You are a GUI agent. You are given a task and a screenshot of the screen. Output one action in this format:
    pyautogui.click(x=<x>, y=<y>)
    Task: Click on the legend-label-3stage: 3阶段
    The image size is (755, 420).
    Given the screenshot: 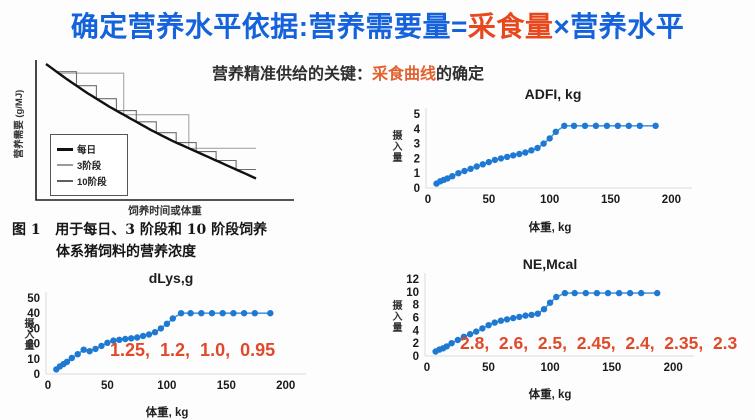 What is the action you would take?
    pyautogui.click(x=89, y=166)
    